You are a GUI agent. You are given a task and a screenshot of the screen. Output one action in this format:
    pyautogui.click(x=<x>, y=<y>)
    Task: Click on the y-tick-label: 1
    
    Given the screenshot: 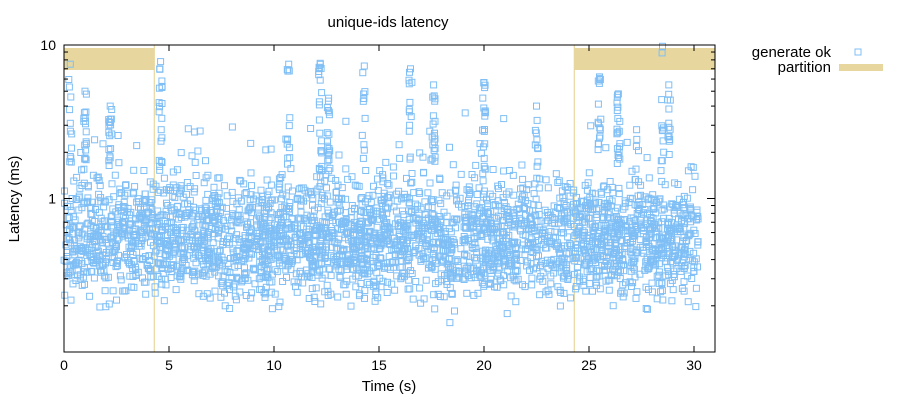 What is the action you would take?
    pyautogui.click(x=52, y=199)
    